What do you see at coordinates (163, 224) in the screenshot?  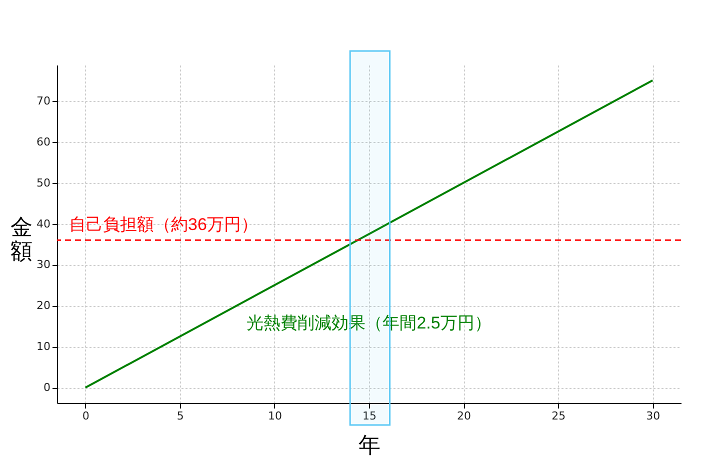 I see `ref-line-label: 自己負担額（約36万円）` at bounding box center [163, 224].